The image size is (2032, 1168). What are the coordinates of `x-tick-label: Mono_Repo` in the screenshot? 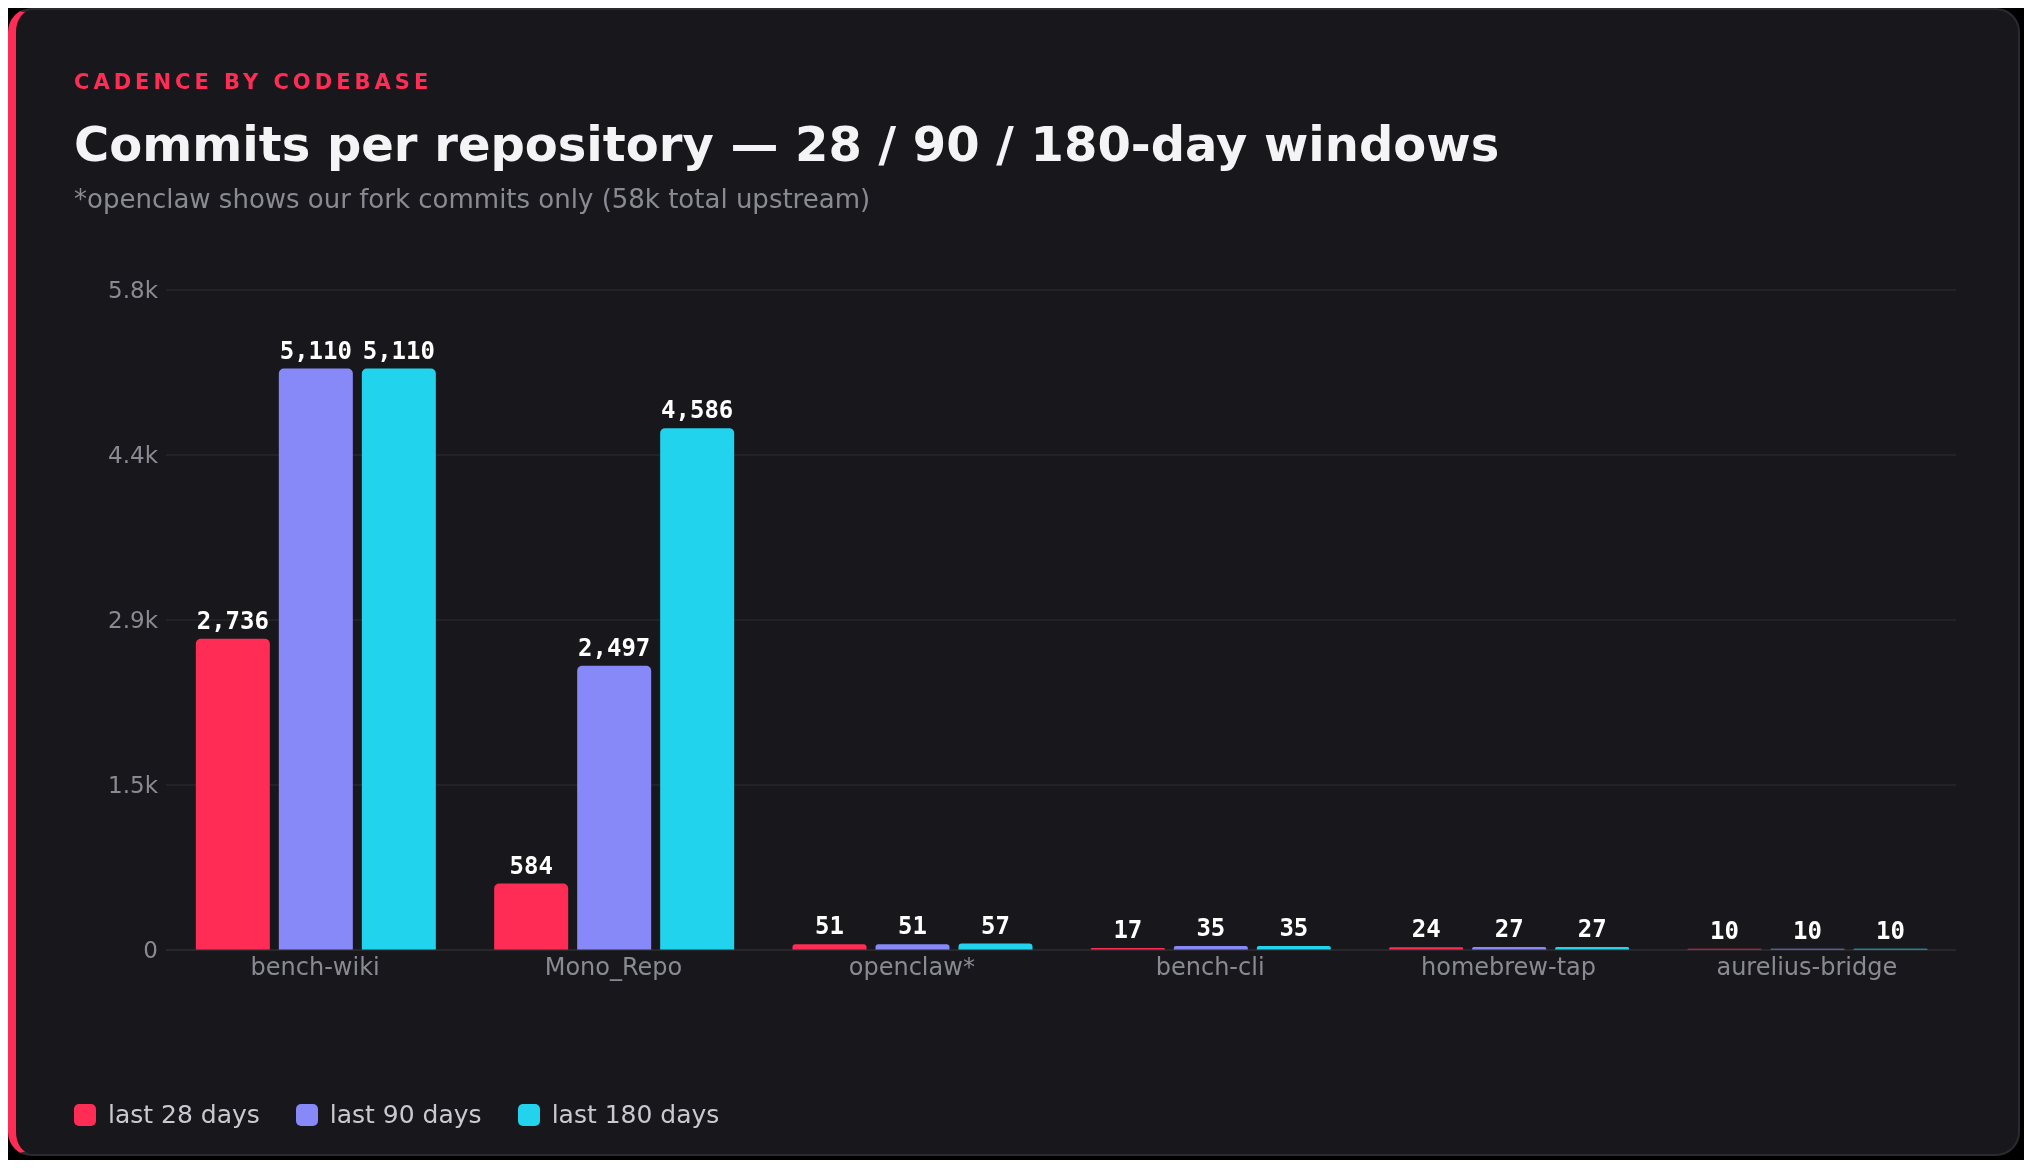 It's located at (613, 967).